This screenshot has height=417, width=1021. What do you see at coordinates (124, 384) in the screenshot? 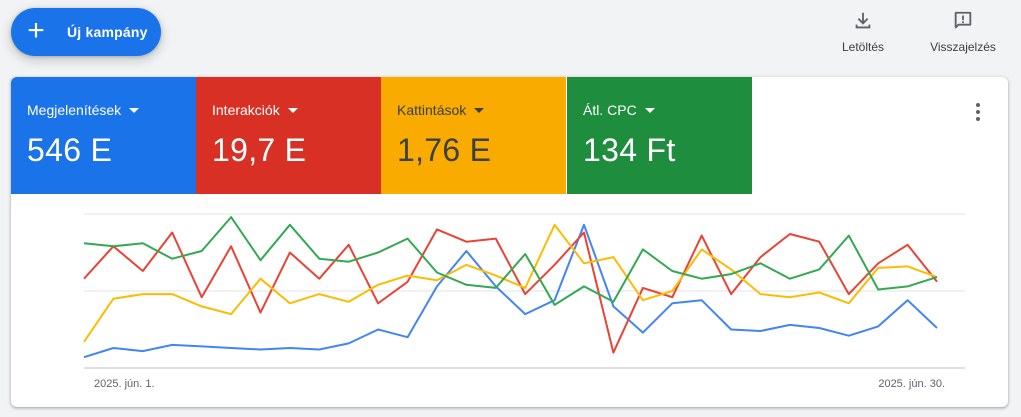
I see `chart-xtick-label: 2025. jún. 1.` at bounding box center [124, 384].